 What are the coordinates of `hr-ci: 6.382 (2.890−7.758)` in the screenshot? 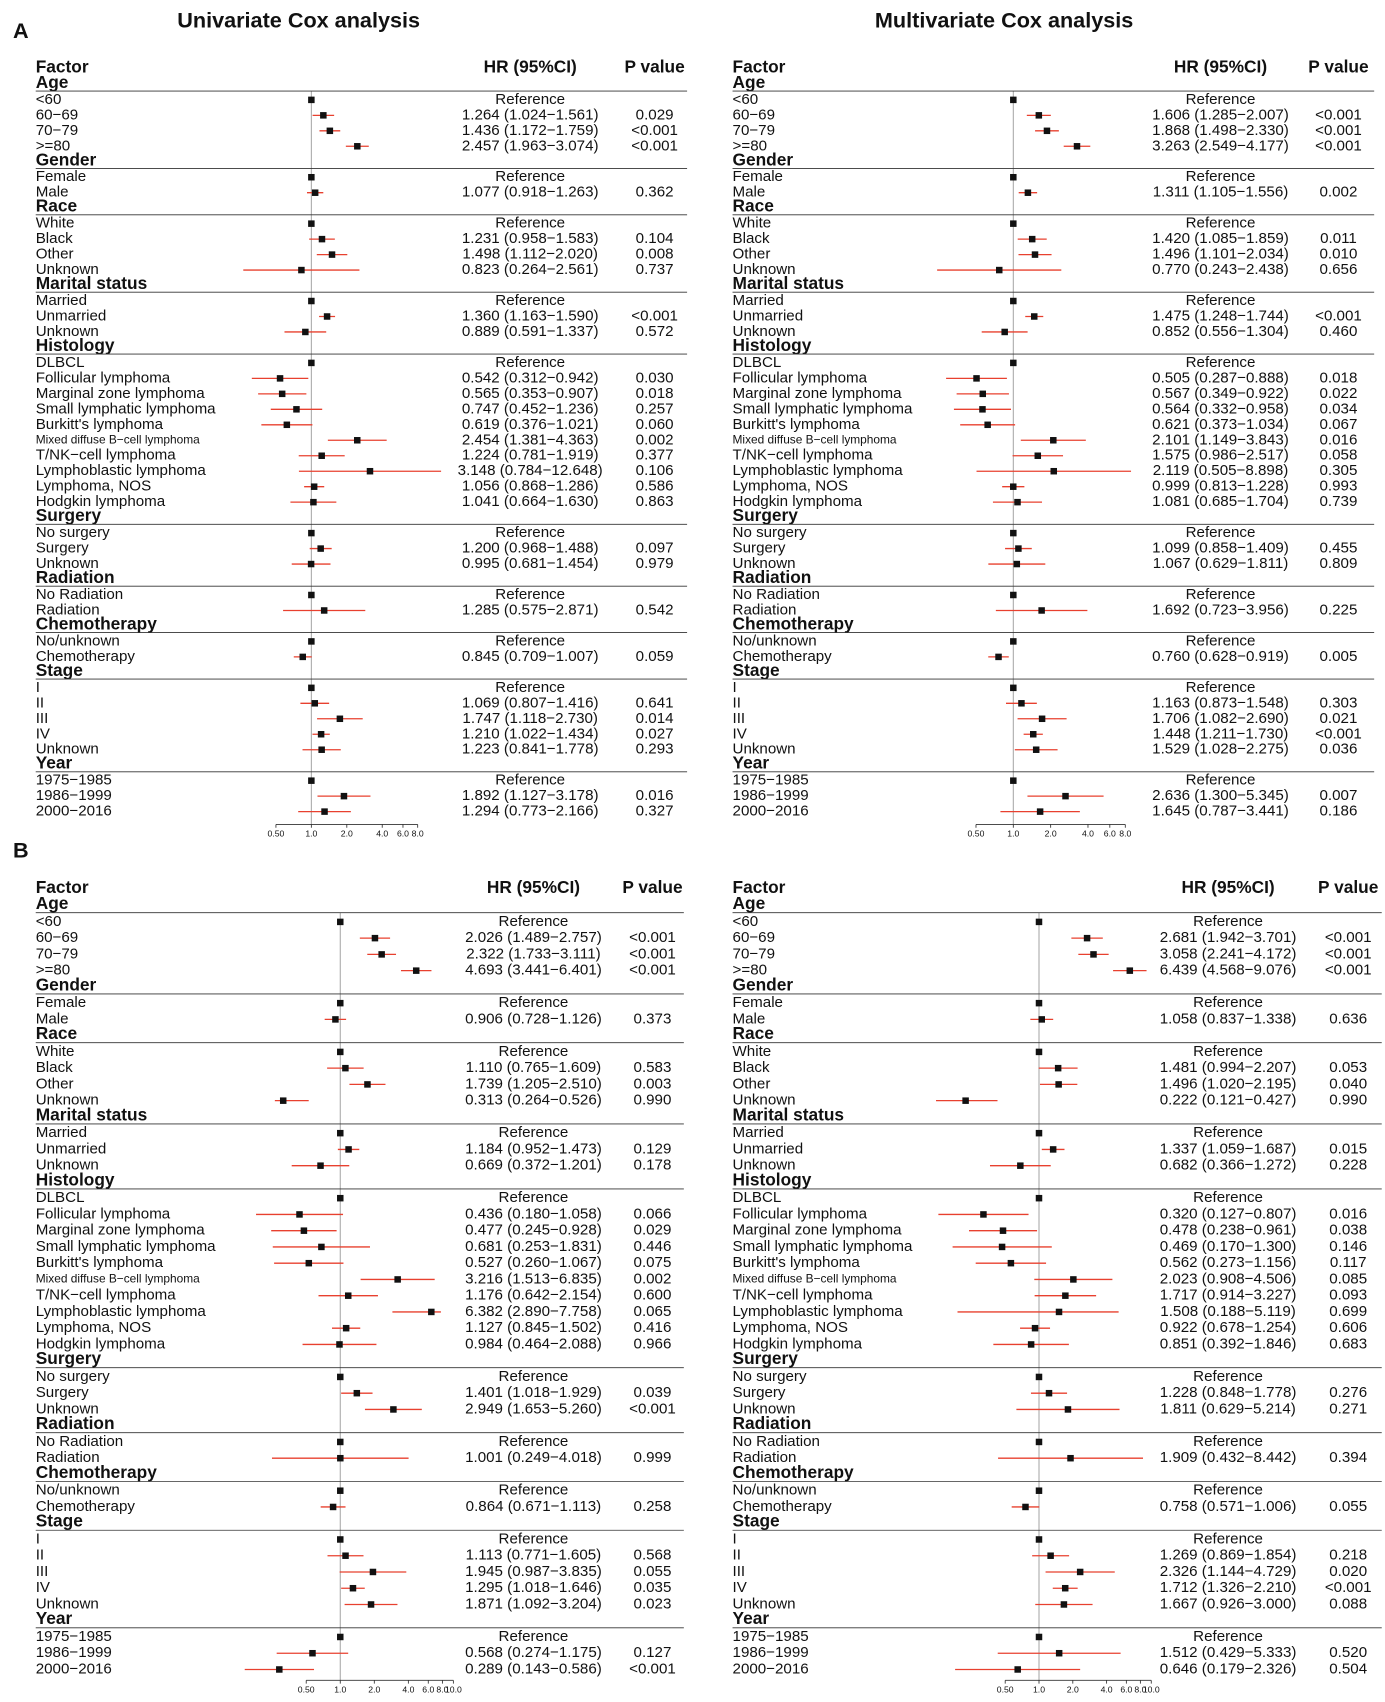 It's located at (533, 1311).